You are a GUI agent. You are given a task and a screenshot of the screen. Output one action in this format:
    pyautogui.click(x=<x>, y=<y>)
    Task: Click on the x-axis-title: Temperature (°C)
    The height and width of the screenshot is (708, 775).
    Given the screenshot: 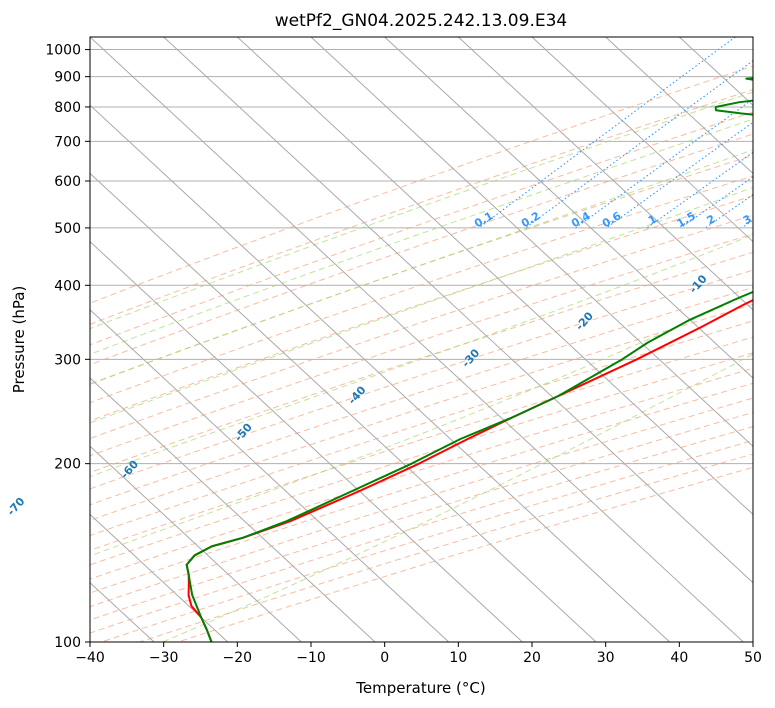 What is the action you would take?
    pyautogui.click(x=420, y=688)
    